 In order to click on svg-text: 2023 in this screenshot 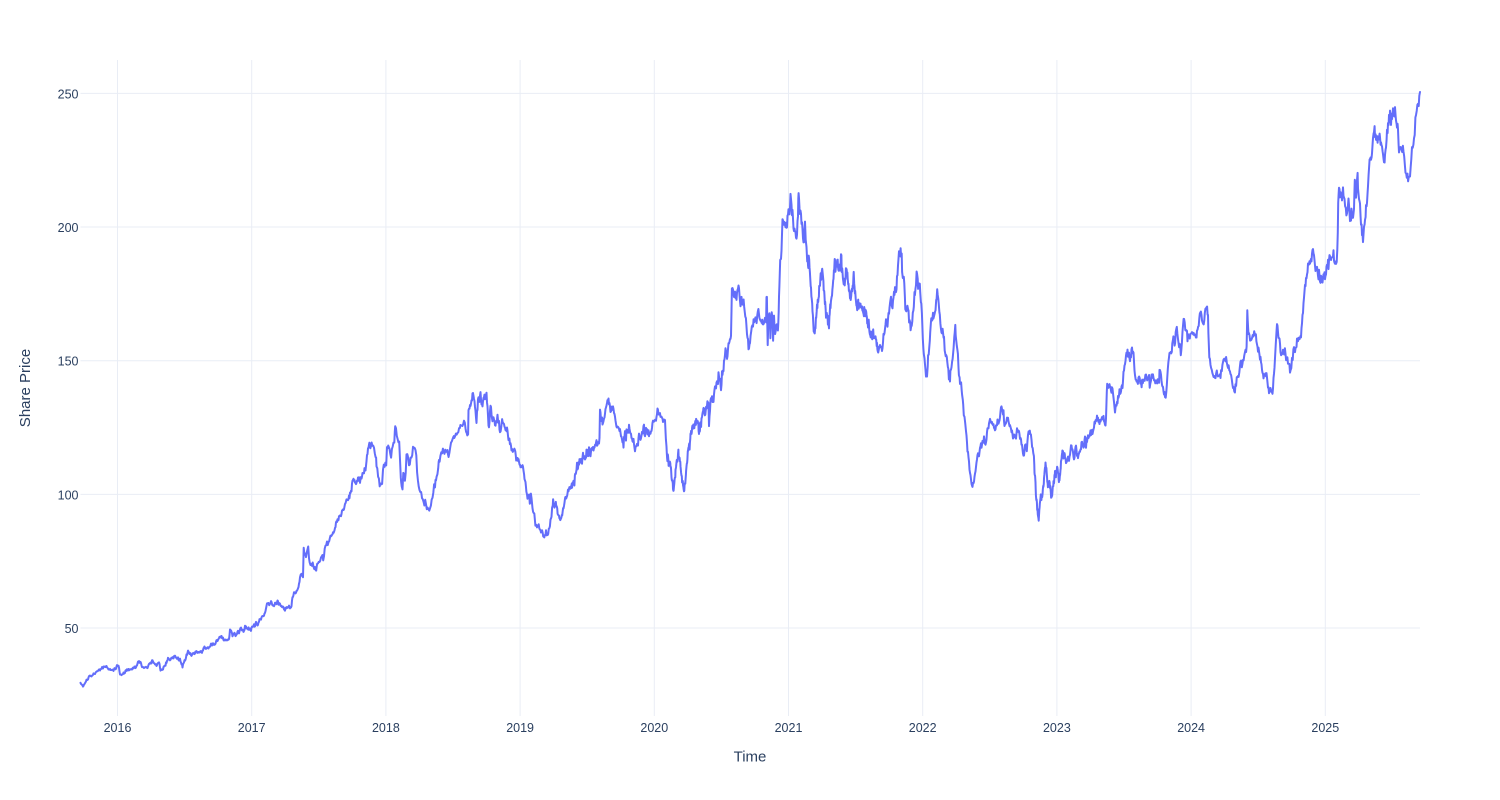, I will do `click(1057, 728)`.